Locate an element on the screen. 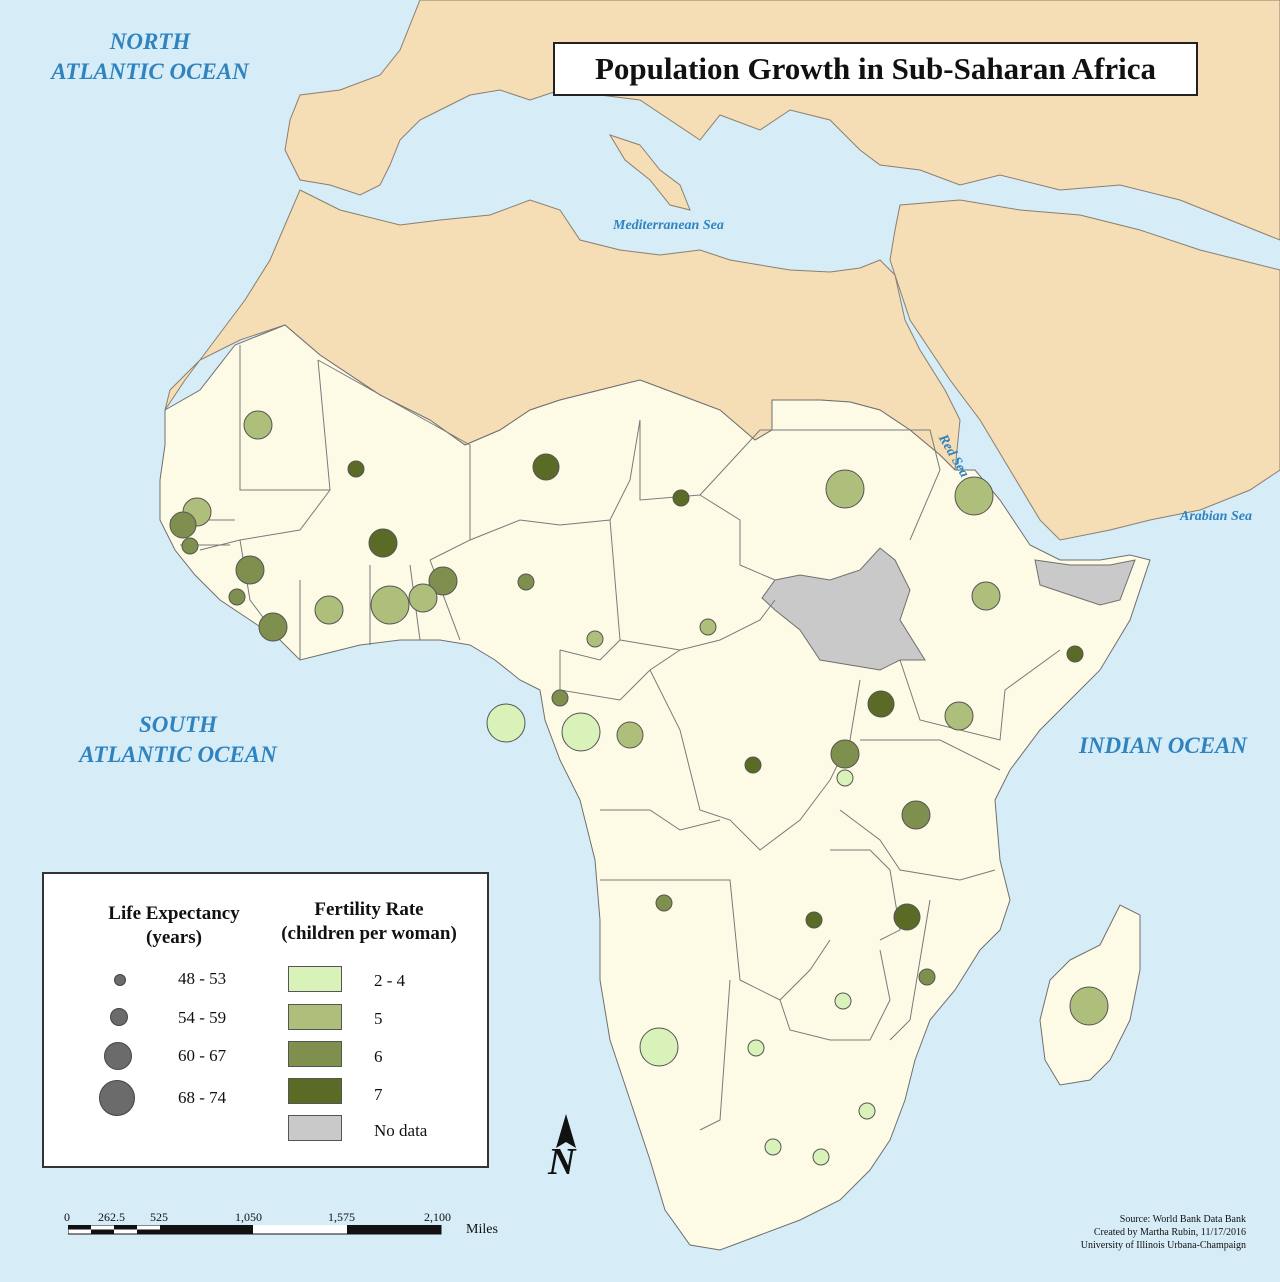 This screenshot has width=1280, height=1282. legend-heading-line: Life Expectancy is located at coordinates (174, 913).